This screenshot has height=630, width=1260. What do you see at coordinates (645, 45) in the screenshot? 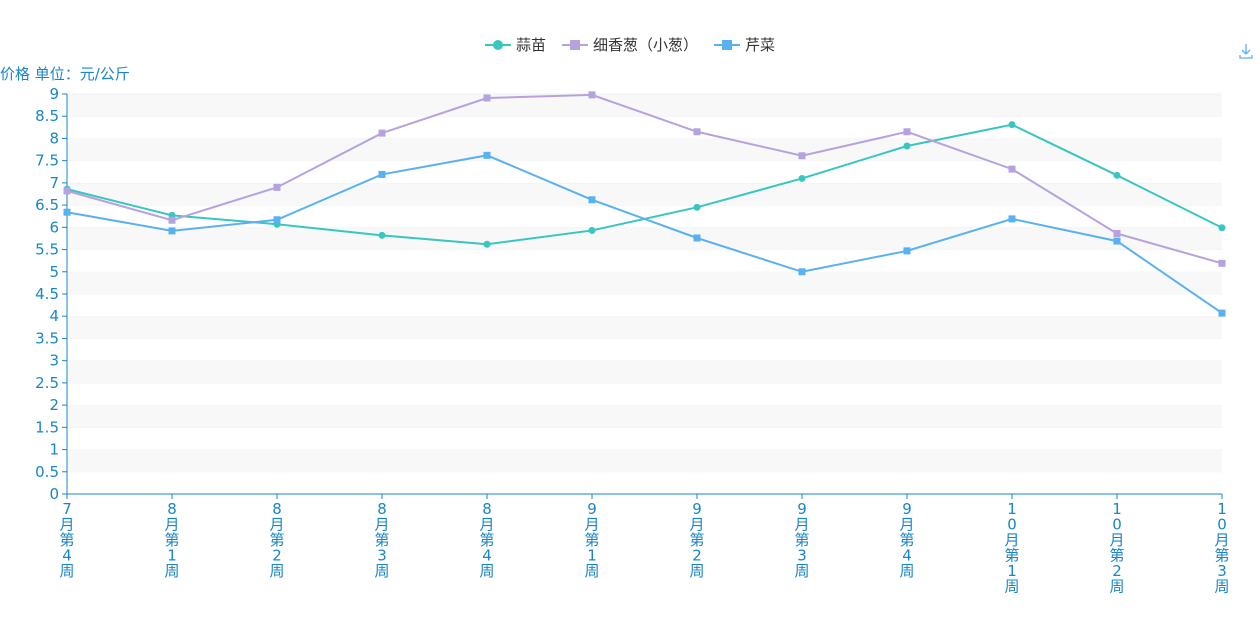
I see `legend-label: 细香葱（小葱）` at bounding box center [645, 45].